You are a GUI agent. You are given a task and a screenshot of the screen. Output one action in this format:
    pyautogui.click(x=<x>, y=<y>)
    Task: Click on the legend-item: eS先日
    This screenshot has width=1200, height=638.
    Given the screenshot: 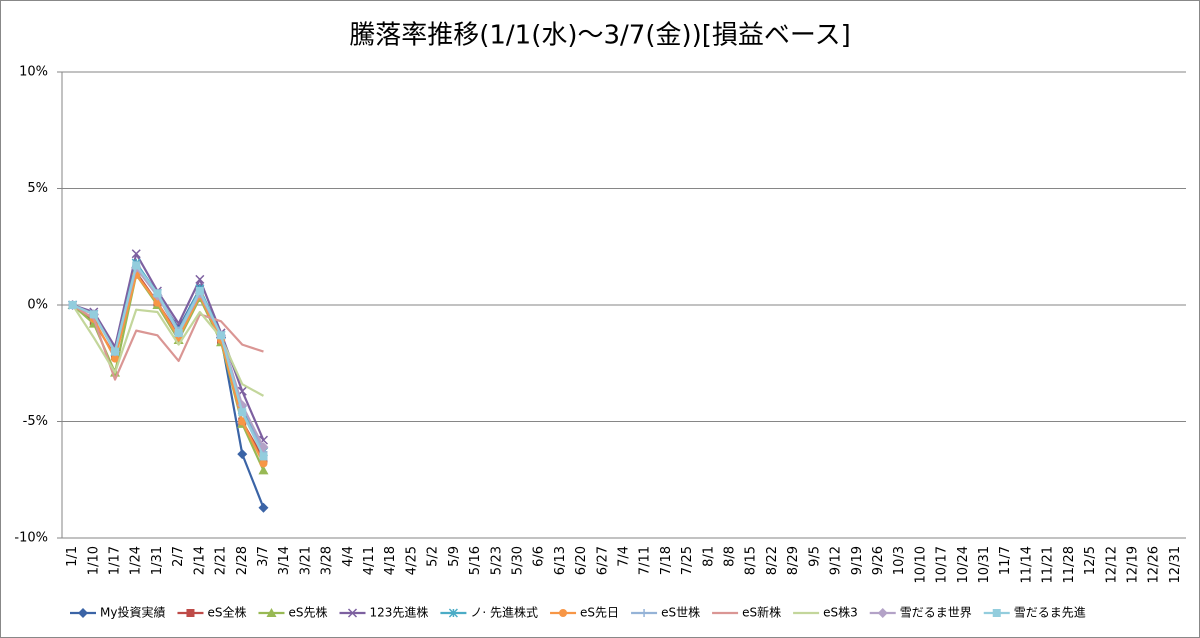 What is the action you would take?
    pyautogui.click(x=584, y=613)
    